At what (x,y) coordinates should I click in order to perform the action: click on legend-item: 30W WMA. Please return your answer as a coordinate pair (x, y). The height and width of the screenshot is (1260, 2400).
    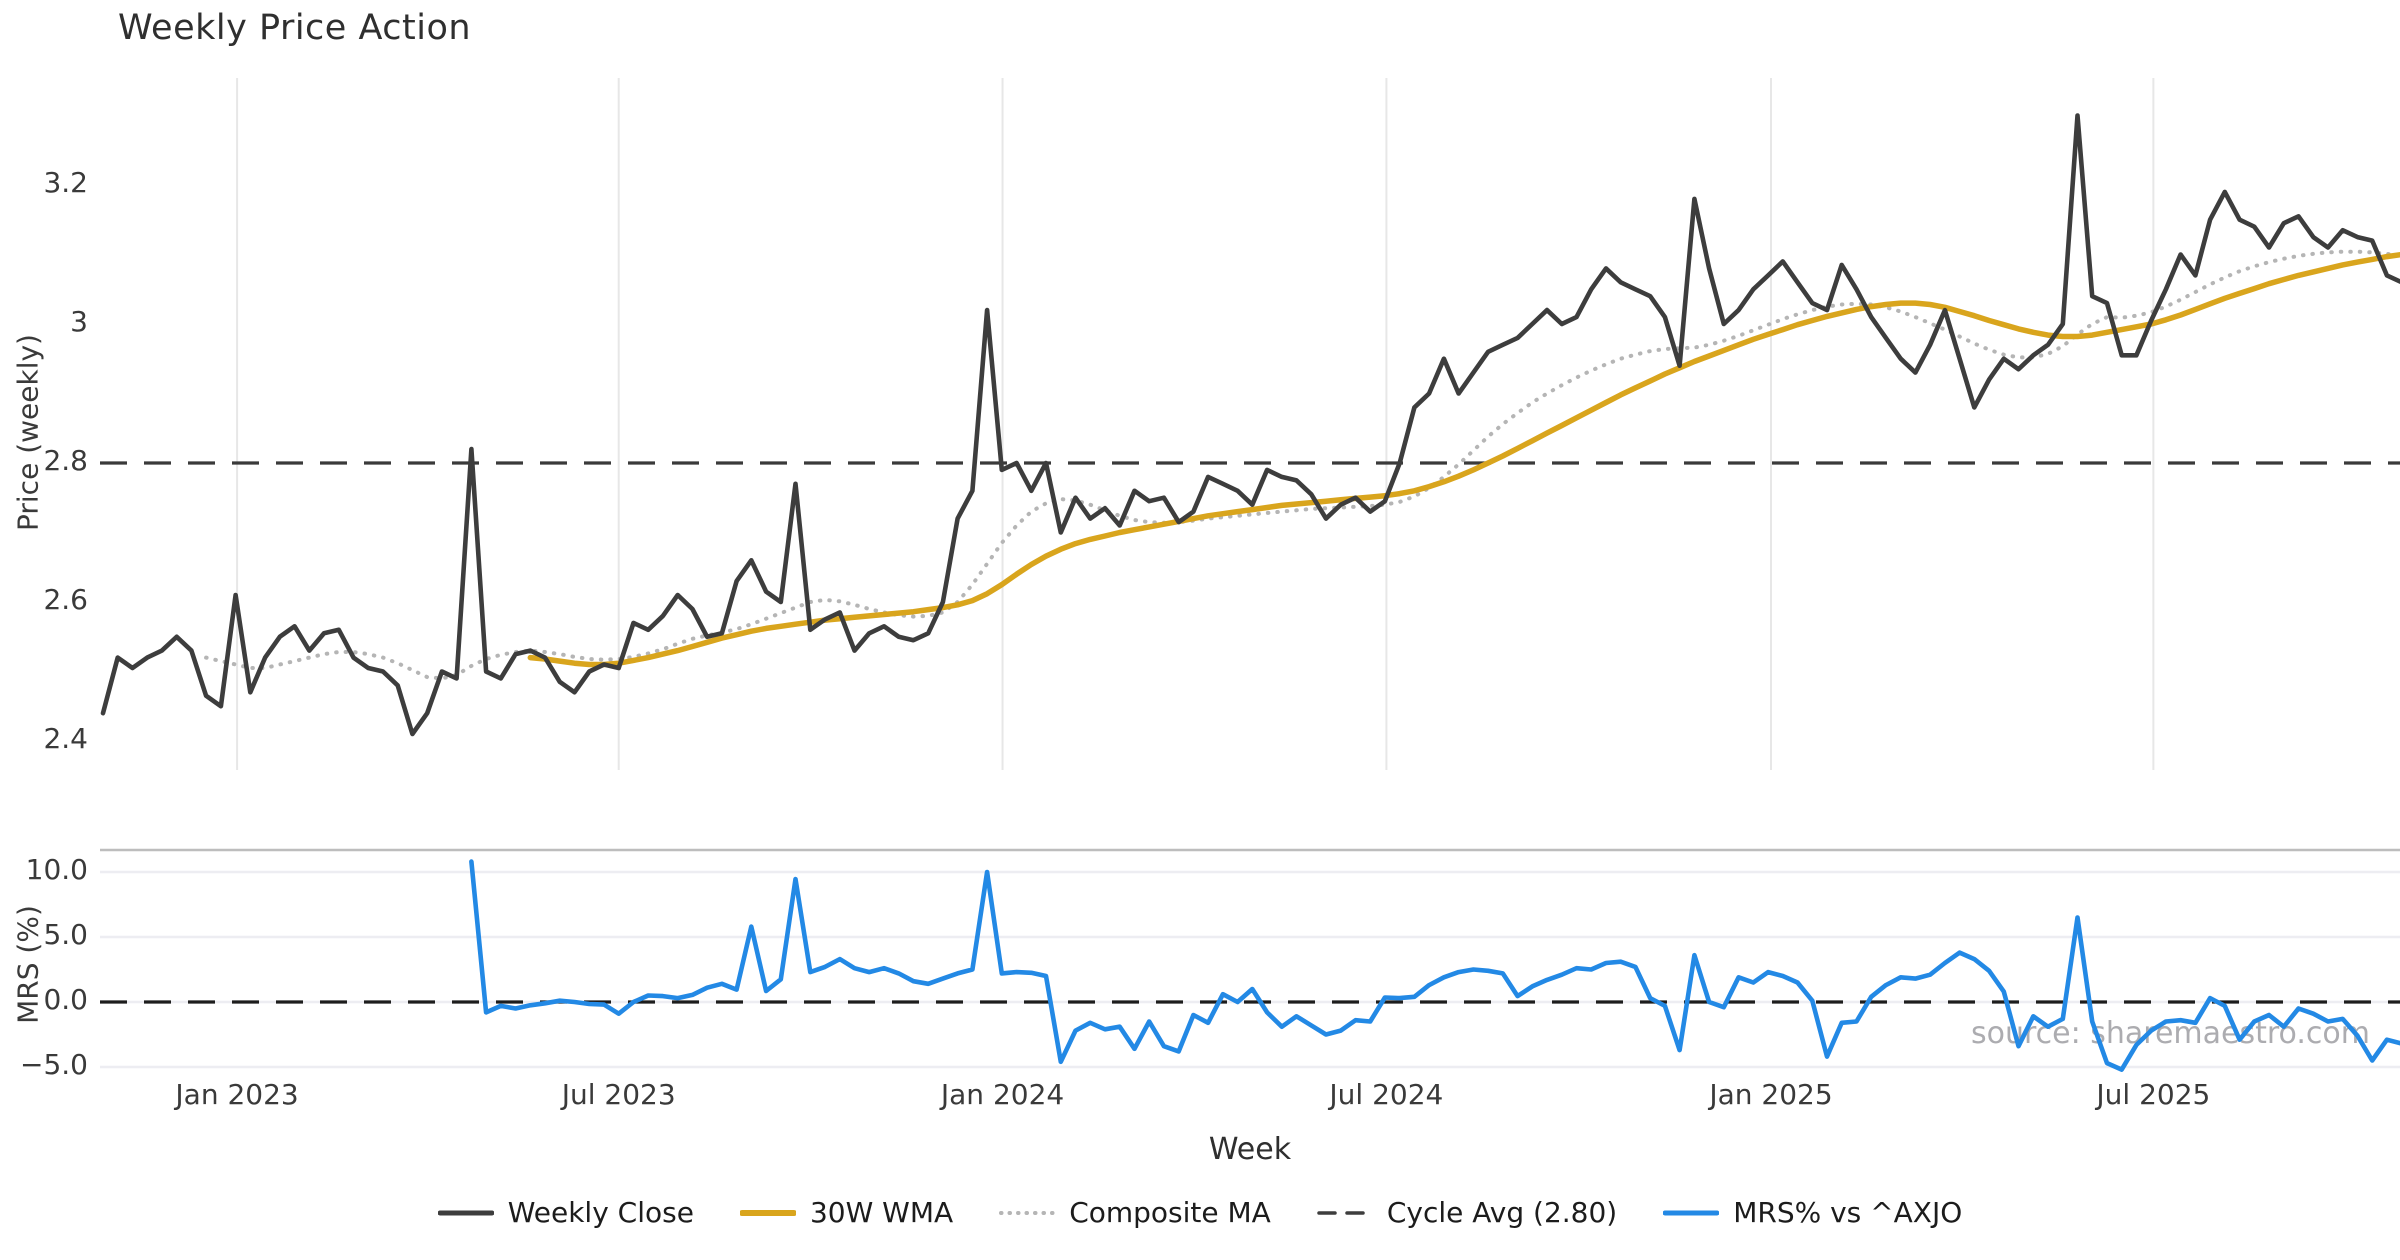
    Looking at the image, I should click on (846, 1212).